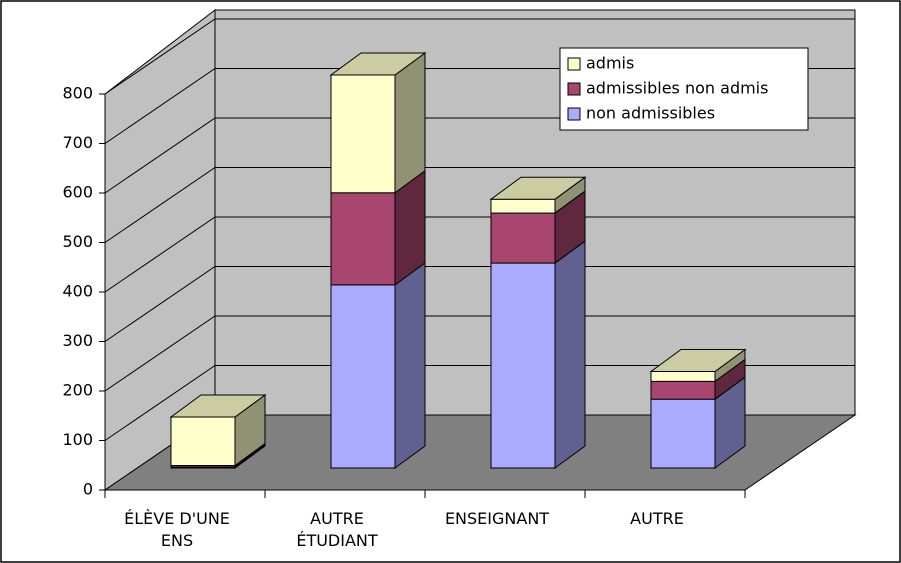  Describe the element at coordinates (177, 529) in the screenshot. I see `x-tick-label: ÉLÈVE D'UNE ENS` at that location.